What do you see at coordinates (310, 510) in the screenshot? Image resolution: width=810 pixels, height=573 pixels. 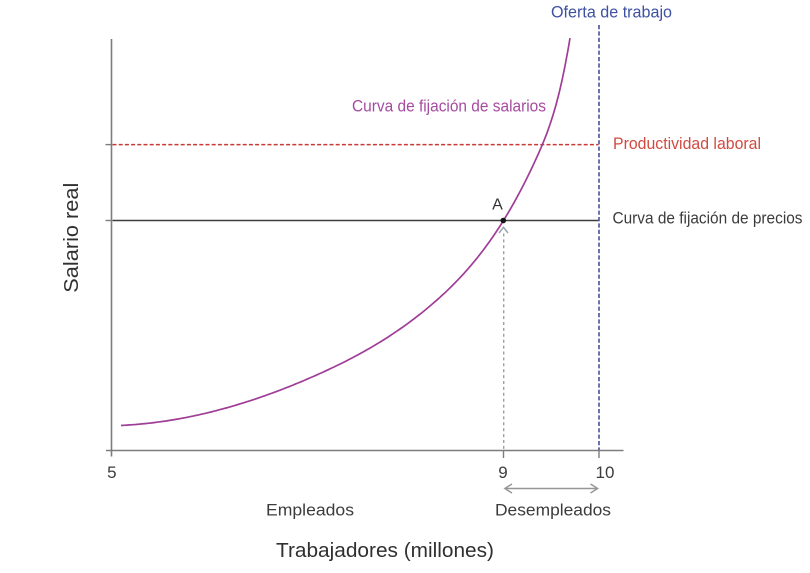 I see `svg-text: Empleados` at bounding box center [310, 510].